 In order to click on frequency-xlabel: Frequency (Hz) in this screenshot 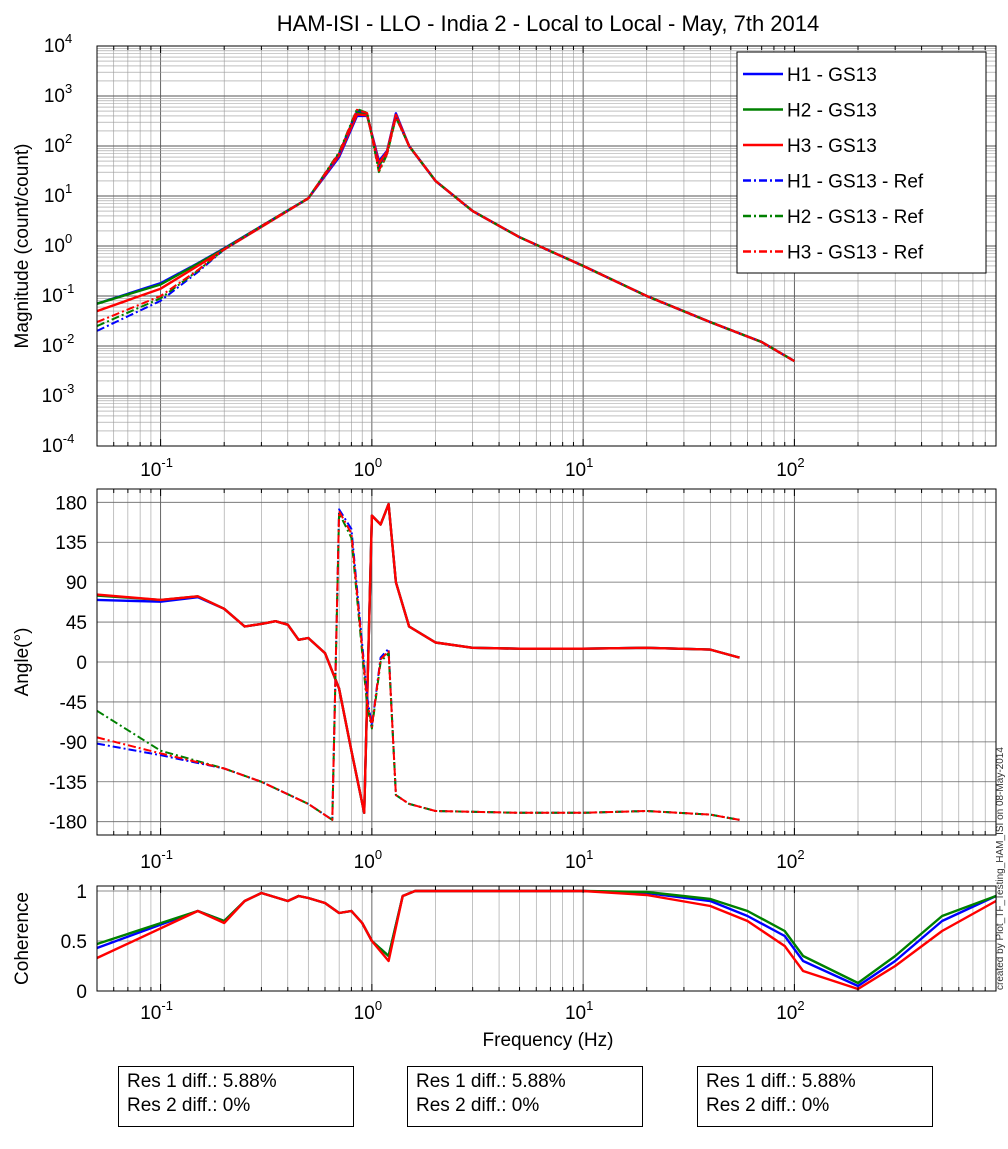, I will do `click(548, 1040)`.